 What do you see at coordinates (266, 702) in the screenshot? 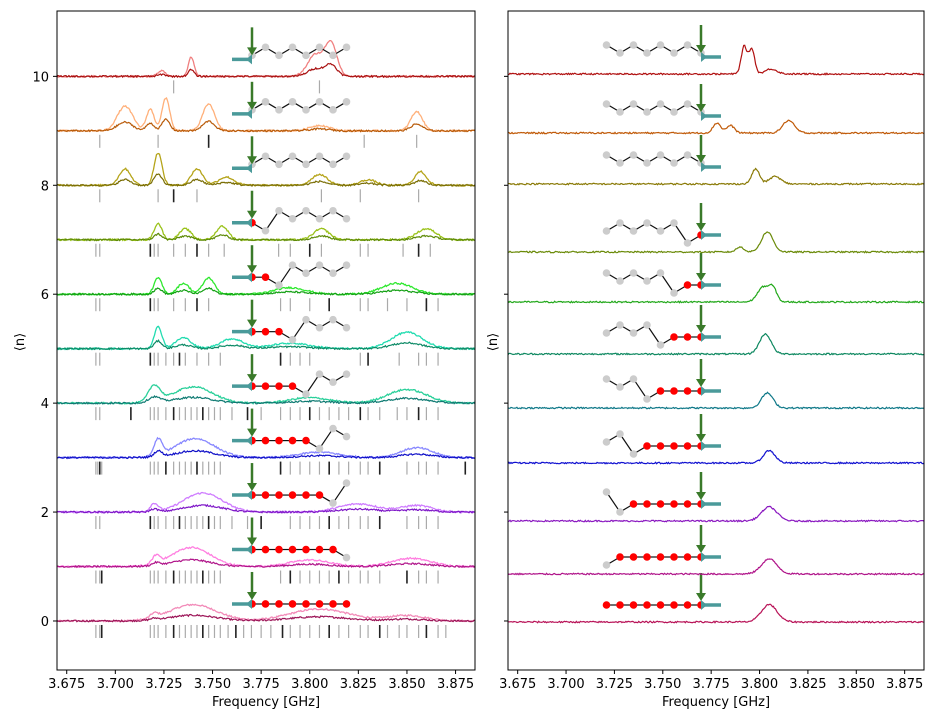
I see `left-x-axis-label: Frequency [GHz]` at bounding box center [266, 702].